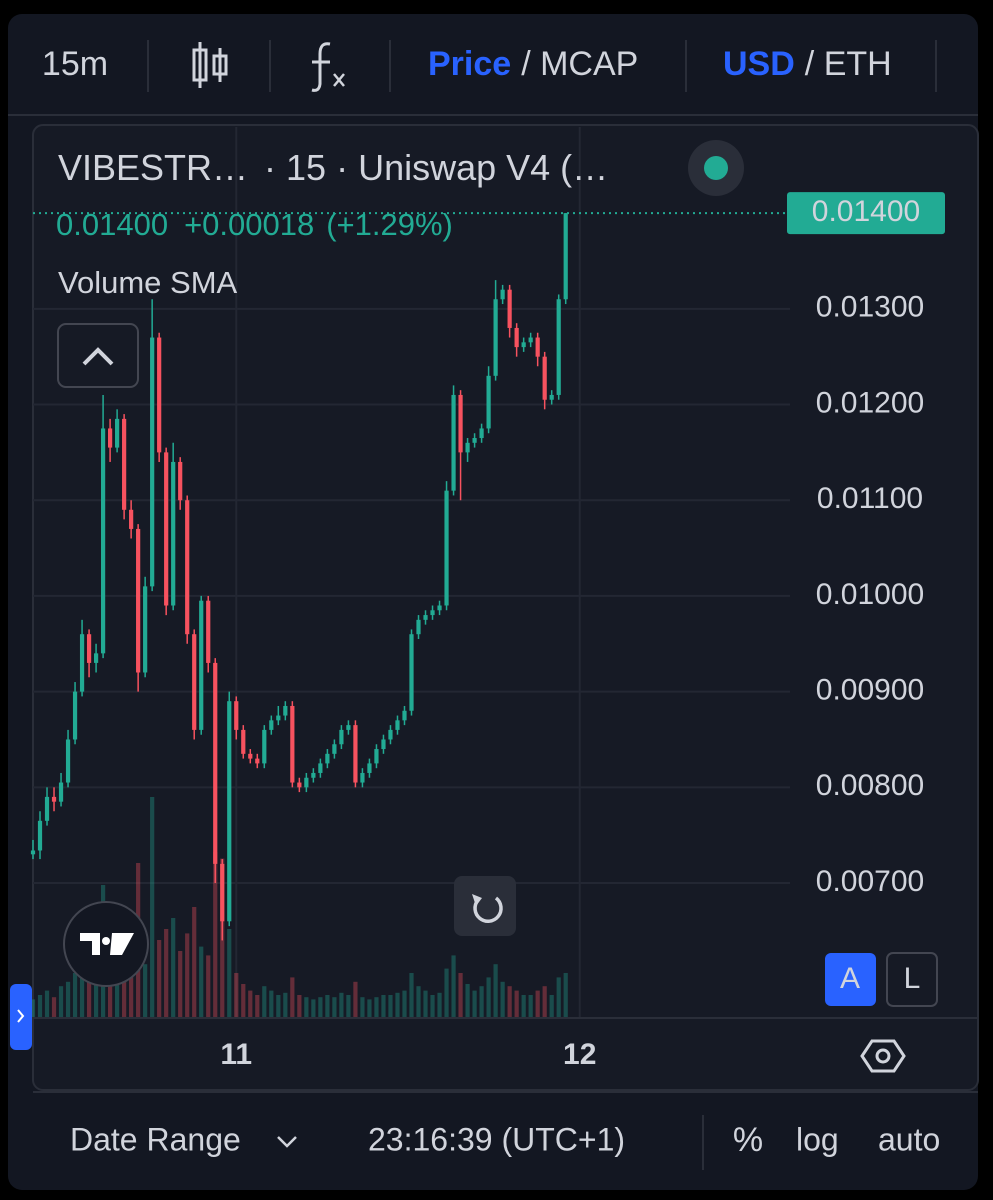 The image size is (993, 1200). What do you see at coordinates (21, 1016) in the screenshot?
I see `side-toggle-icon` at bounding box center [21, 1016].